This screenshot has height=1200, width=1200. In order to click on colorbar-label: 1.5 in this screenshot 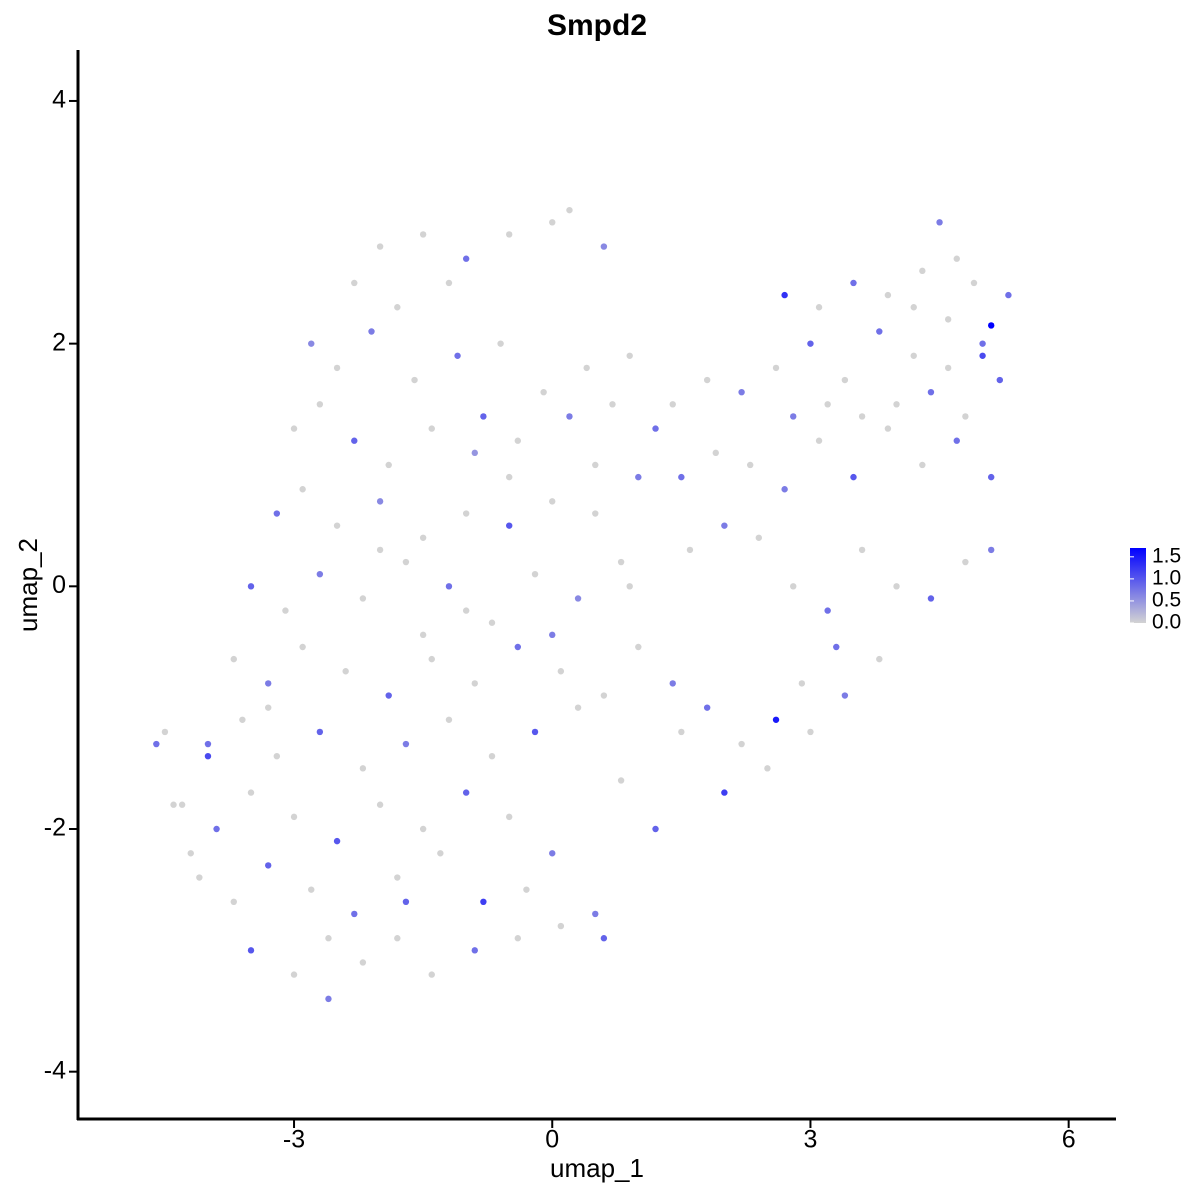, I will do `click(1166, 555)`.